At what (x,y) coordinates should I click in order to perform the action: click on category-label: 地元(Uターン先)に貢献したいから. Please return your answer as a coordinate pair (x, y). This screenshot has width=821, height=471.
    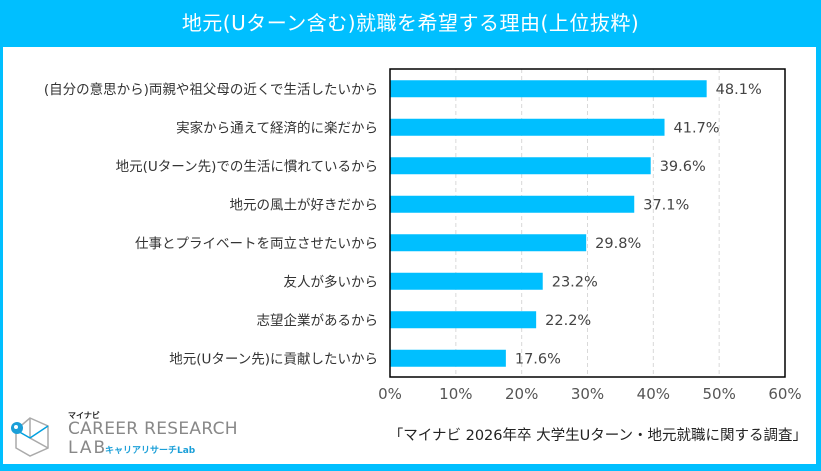
    Looking at the image, I should click on (273, 359).